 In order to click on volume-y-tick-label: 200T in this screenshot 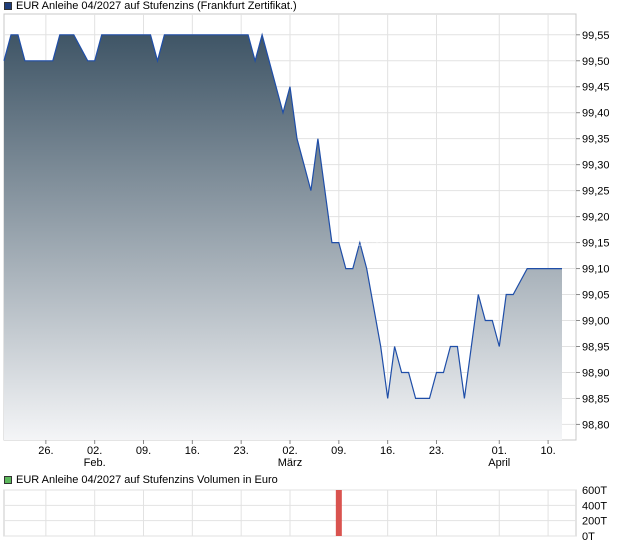, I will do `click(594, 522)`.